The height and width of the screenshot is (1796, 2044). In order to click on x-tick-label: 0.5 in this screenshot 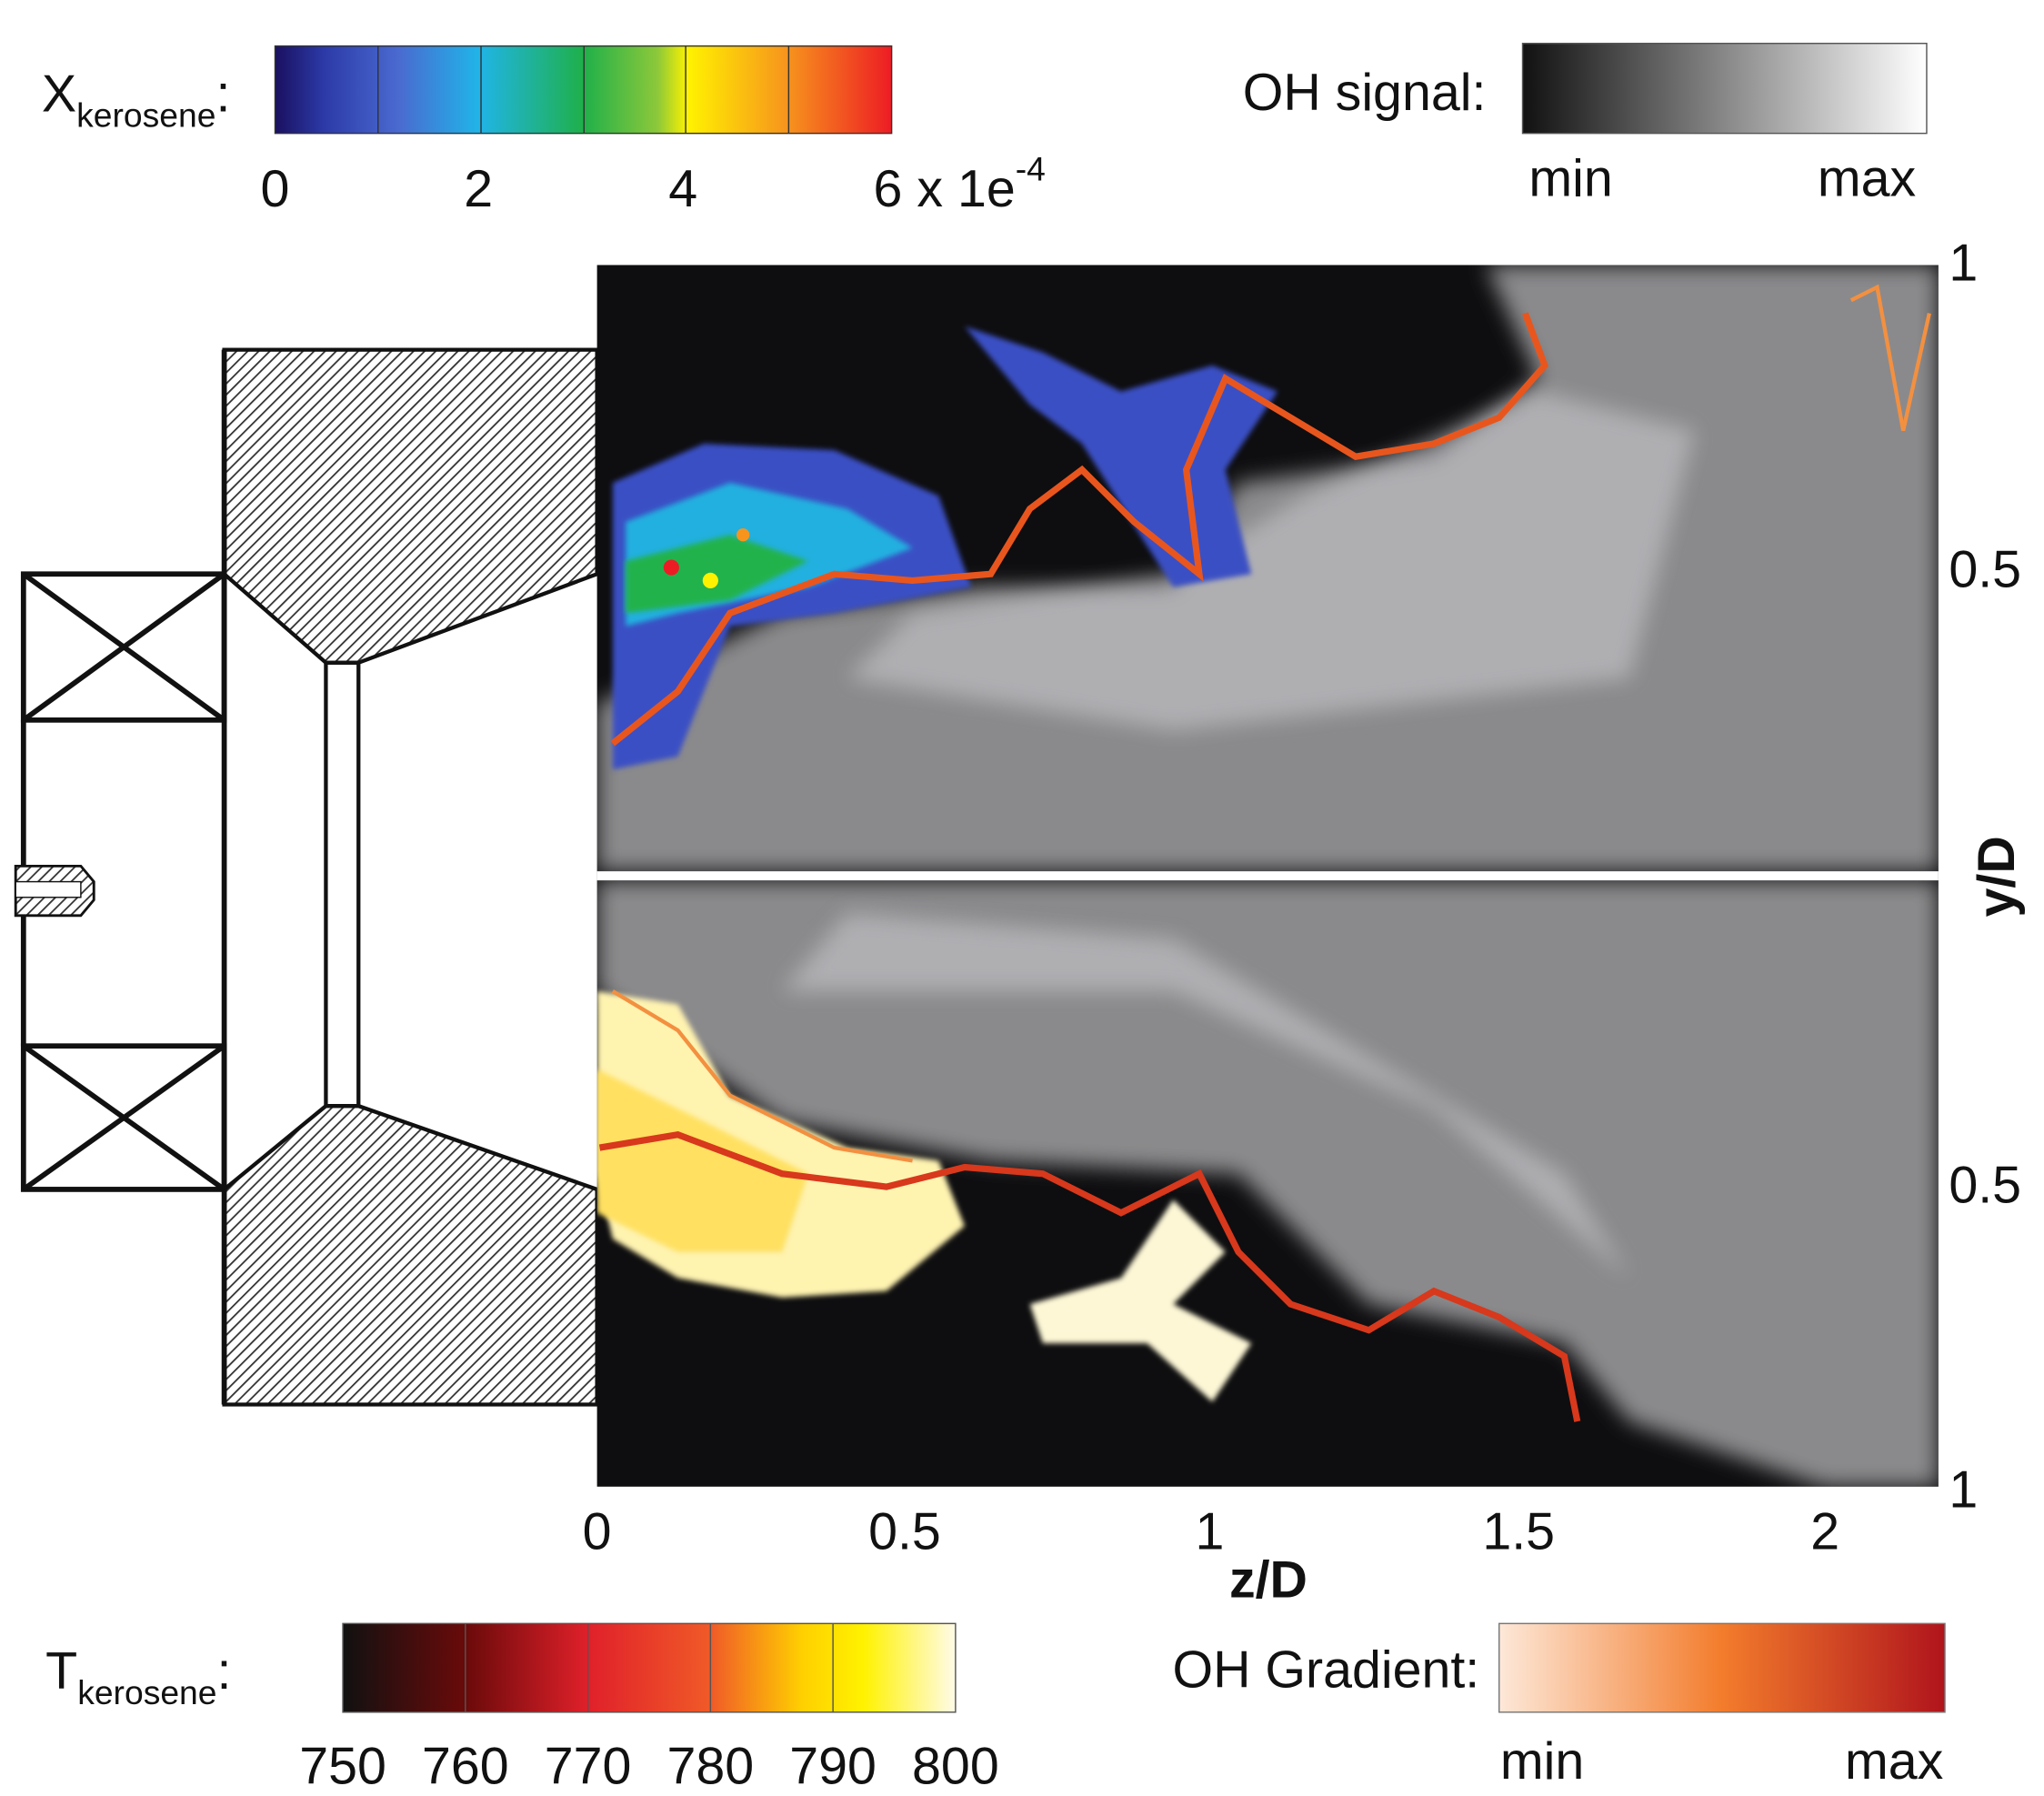, I will do `click(904, 1532)`.